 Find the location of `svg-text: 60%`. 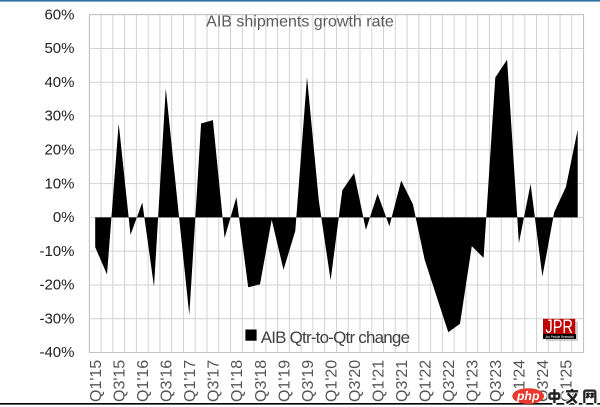

svg-text: 60% is located at coordinates (59, 14).